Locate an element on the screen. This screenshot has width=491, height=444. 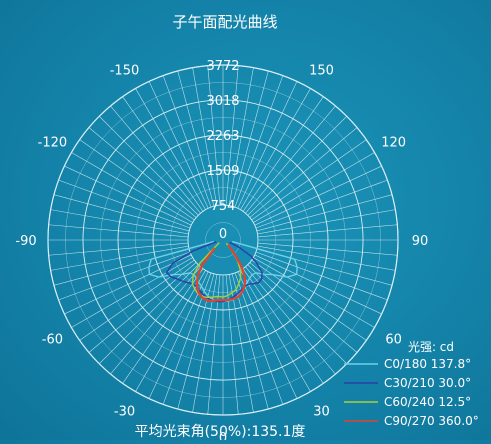
legend-label: C90/270 360.0° is located at coordinates (431, 421).